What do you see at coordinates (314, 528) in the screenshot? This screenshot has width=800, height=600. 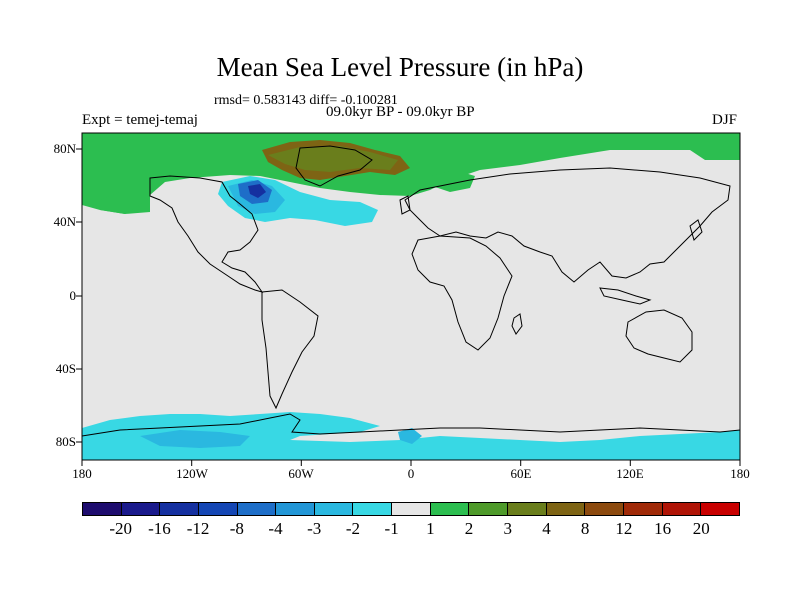 I see `colorbar-label: -3` at bounding box center [314, 528].